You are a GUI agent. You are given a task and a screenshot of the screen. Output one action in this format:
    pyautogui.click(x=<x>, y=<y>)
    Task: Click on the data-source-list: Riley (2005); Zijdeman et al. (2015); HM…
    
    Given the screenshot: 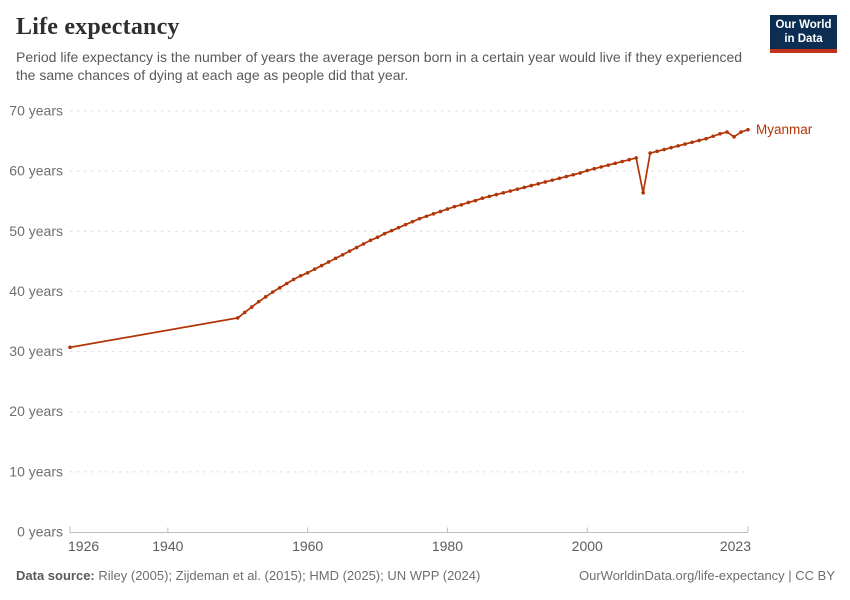 What is the action you would take?
    pyautogui.click(x=287, y=575)
    